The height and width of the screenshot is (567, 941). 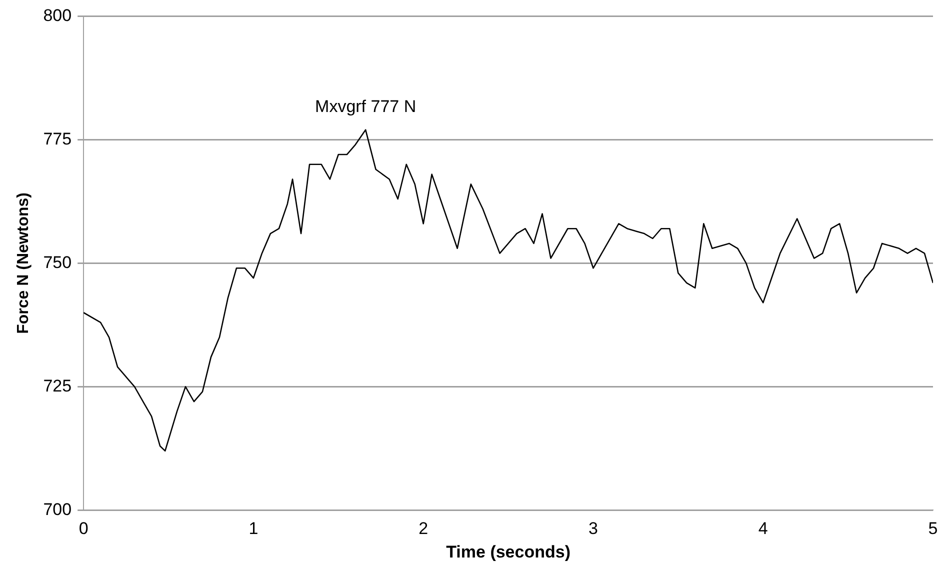 I want to click on y-tick-label: 750, so click(x=57, y=262).